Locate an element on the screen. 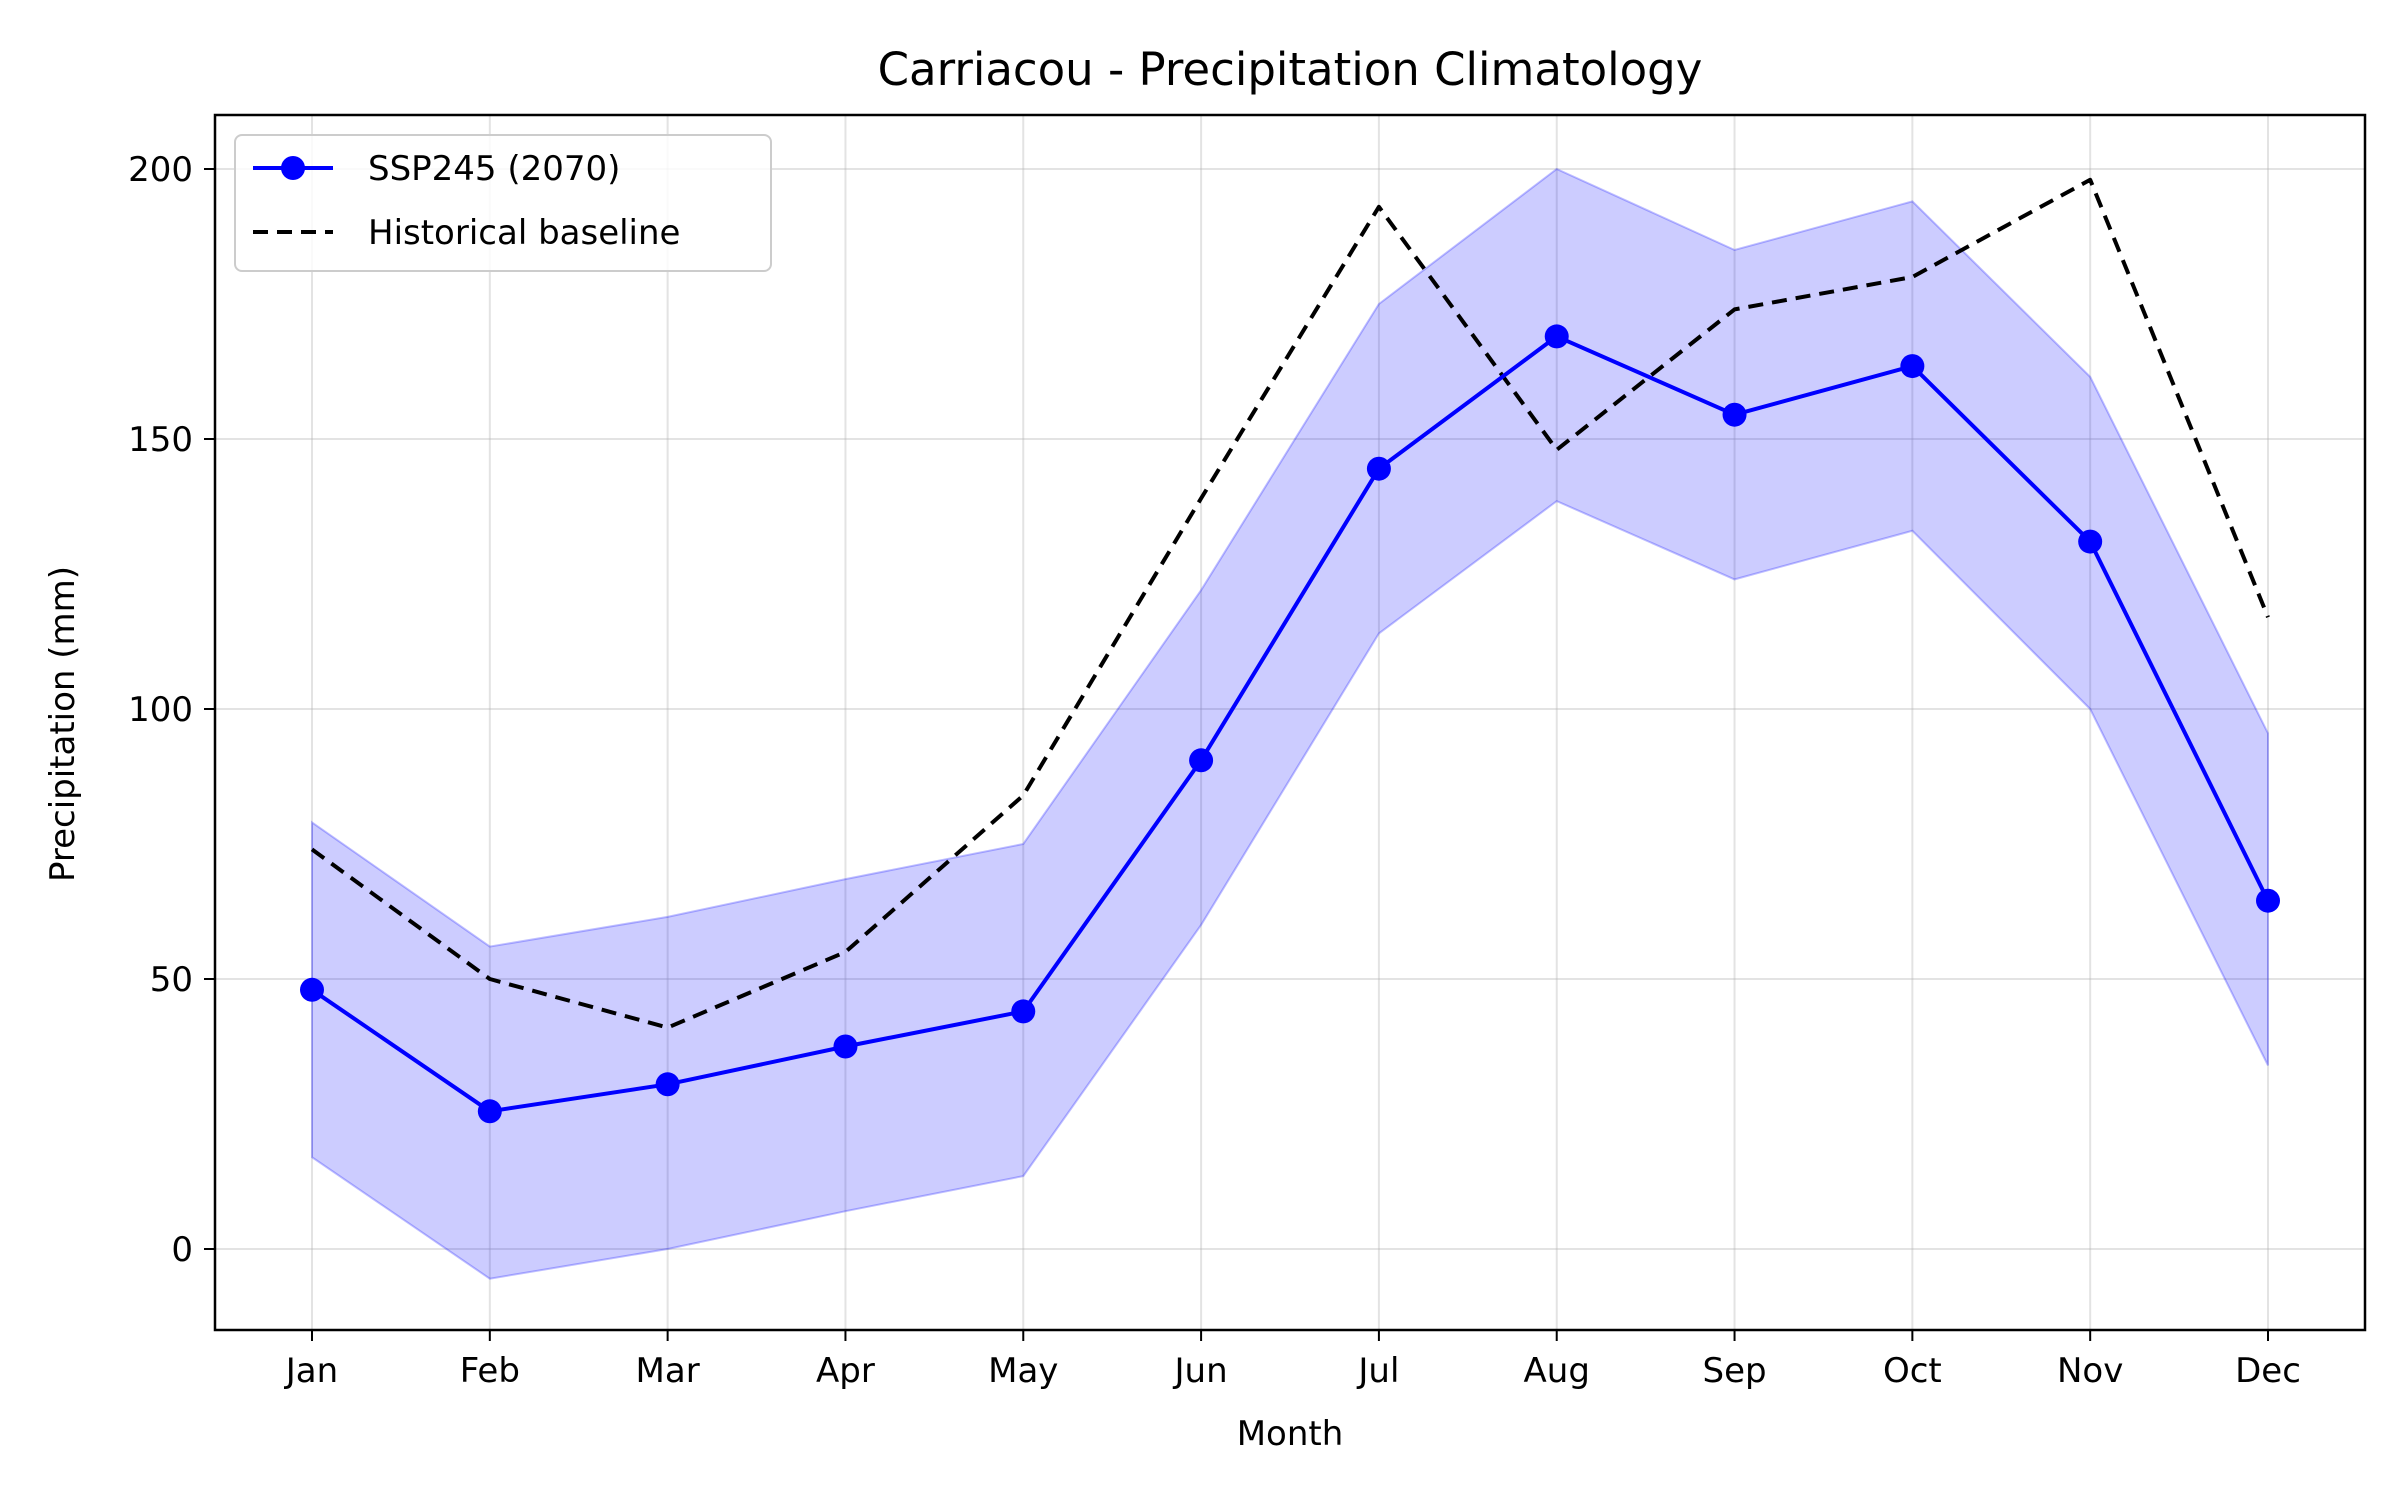 The height and width of the screenshot is (1500, 2400). x-tick-label: Sep is located at coordinates (1734, 1371).